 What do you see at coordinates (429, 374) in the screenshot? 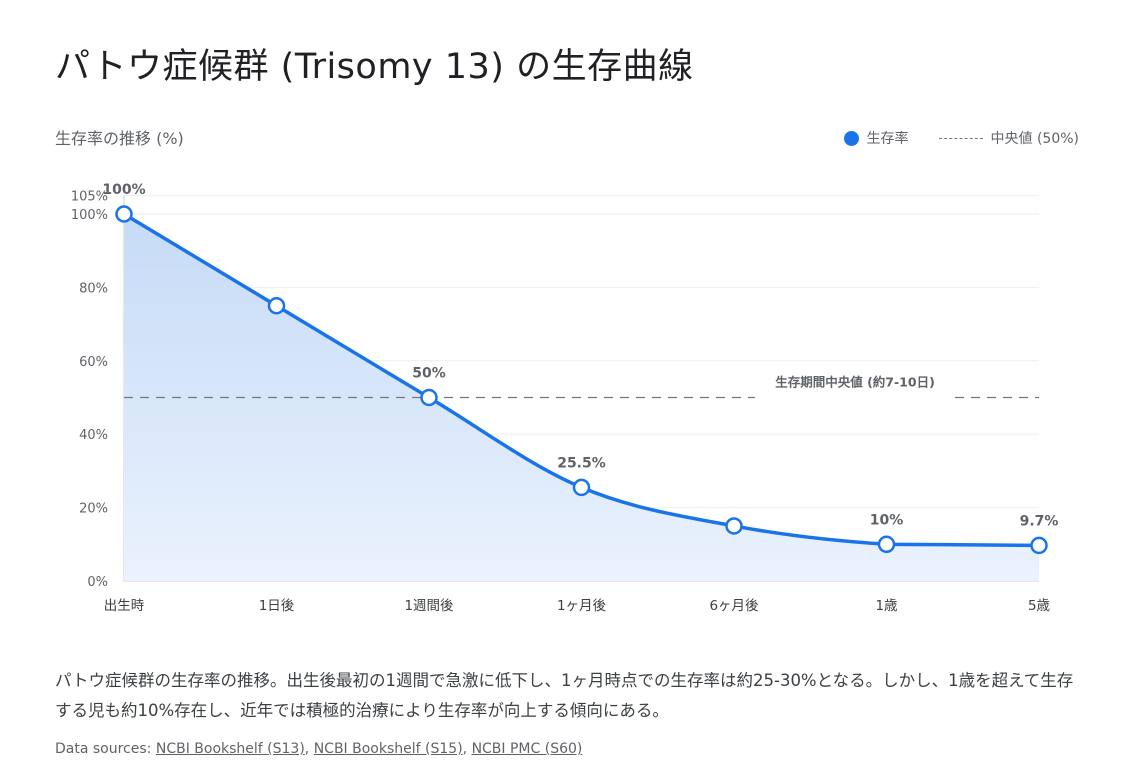
I see `data-label: 50%` at bounding box center [429, 374].